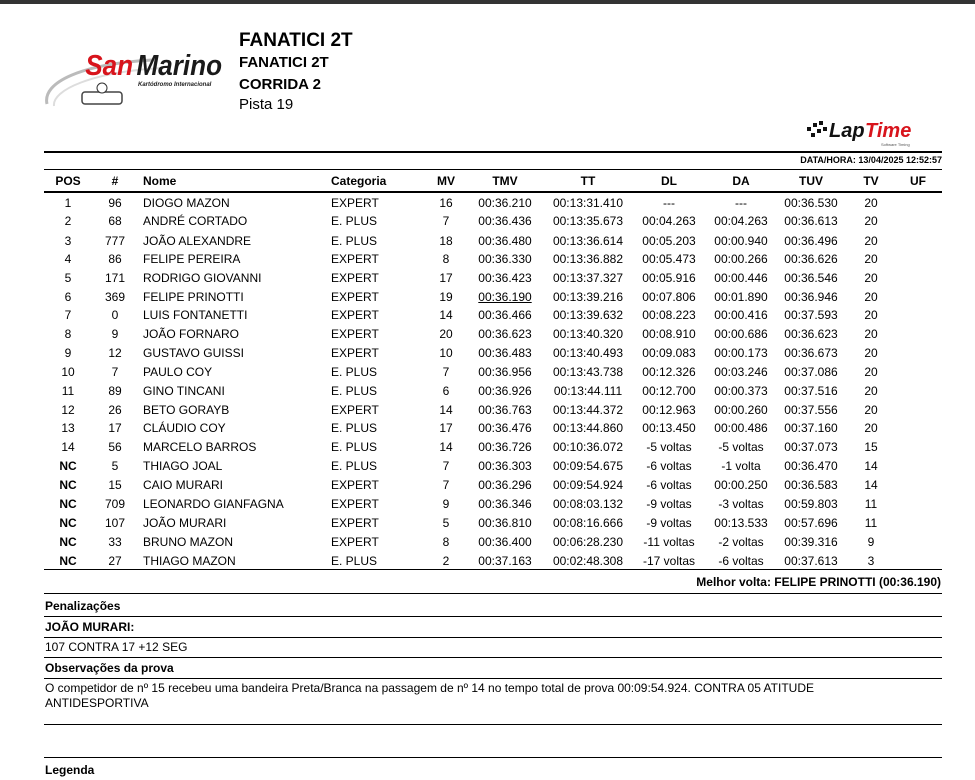  I want to click on cell-dl: 00:08.910, so click(669, 334).